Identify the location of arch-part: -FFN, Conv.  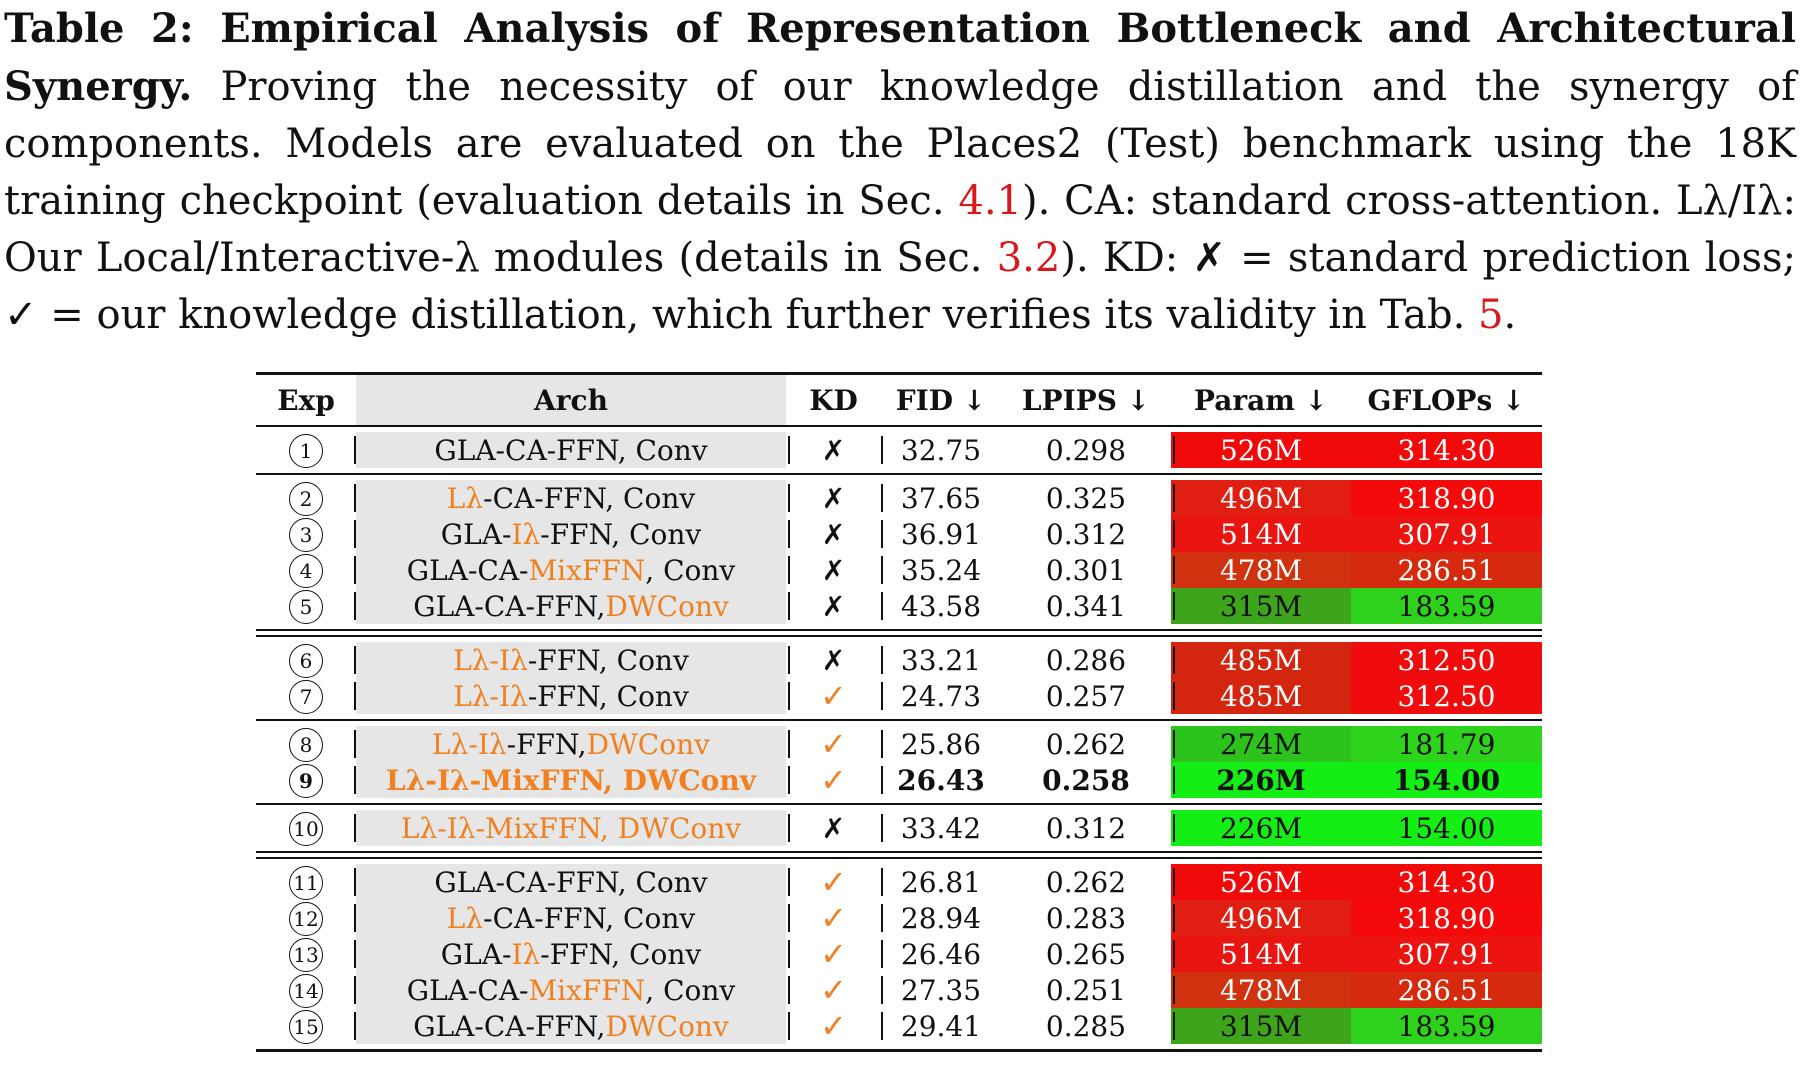
(608, 696).